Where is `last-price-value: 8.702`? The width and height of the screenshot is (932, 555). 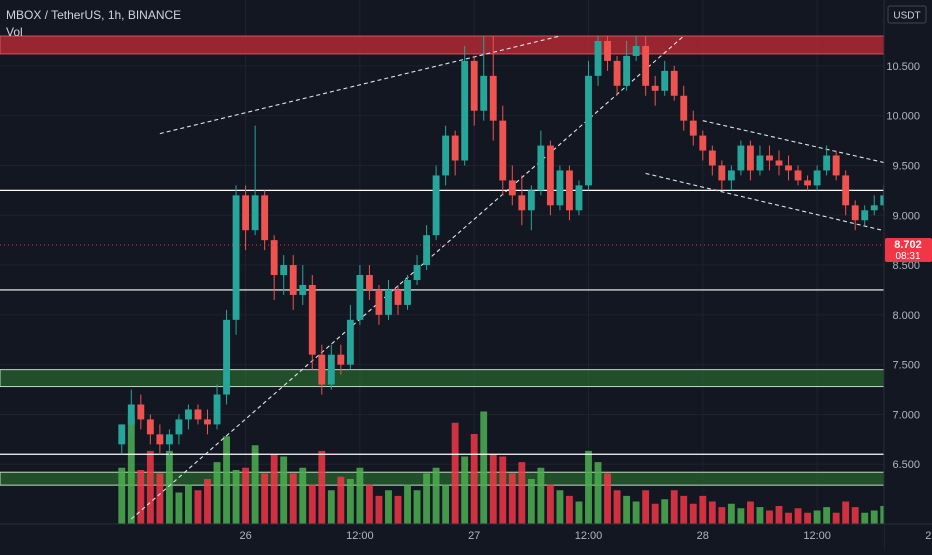
last-price-value: 8.702 is located at coordinates (908, 245).